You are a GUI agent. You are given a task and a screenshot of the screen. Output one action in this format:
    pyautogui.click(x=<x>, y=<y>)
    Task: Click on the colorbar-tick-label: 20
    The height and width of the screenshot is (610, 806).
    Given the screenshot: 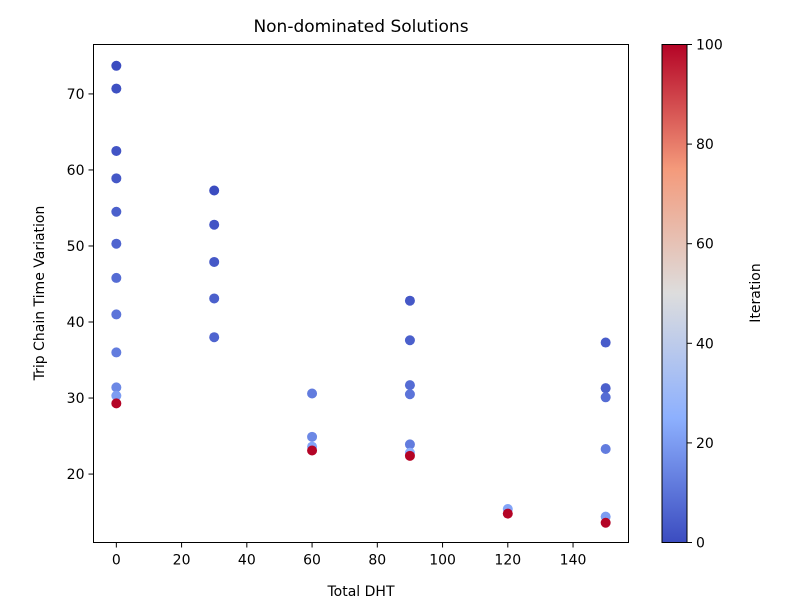 What is the action you would take?
    pyautogui.click(x=705, y=444)
    